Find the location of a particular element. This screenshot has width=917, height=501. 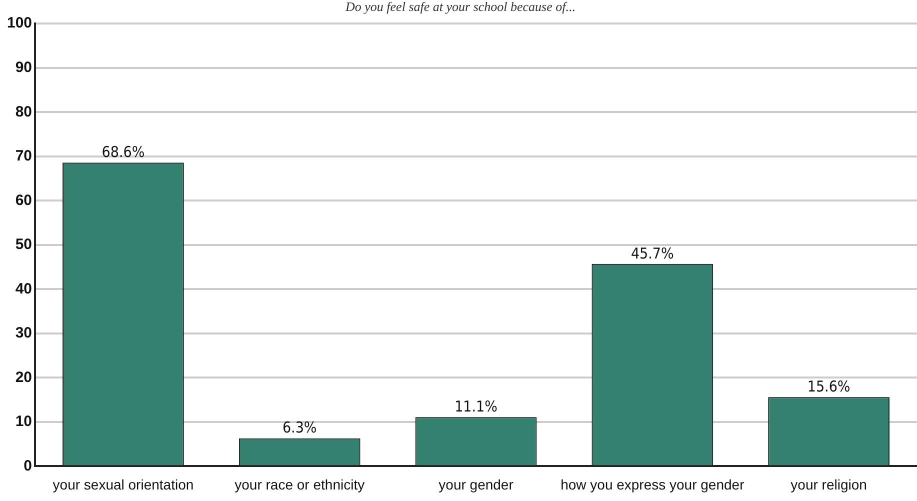

data-label: 15.6% is located at coordinates (828, 387).